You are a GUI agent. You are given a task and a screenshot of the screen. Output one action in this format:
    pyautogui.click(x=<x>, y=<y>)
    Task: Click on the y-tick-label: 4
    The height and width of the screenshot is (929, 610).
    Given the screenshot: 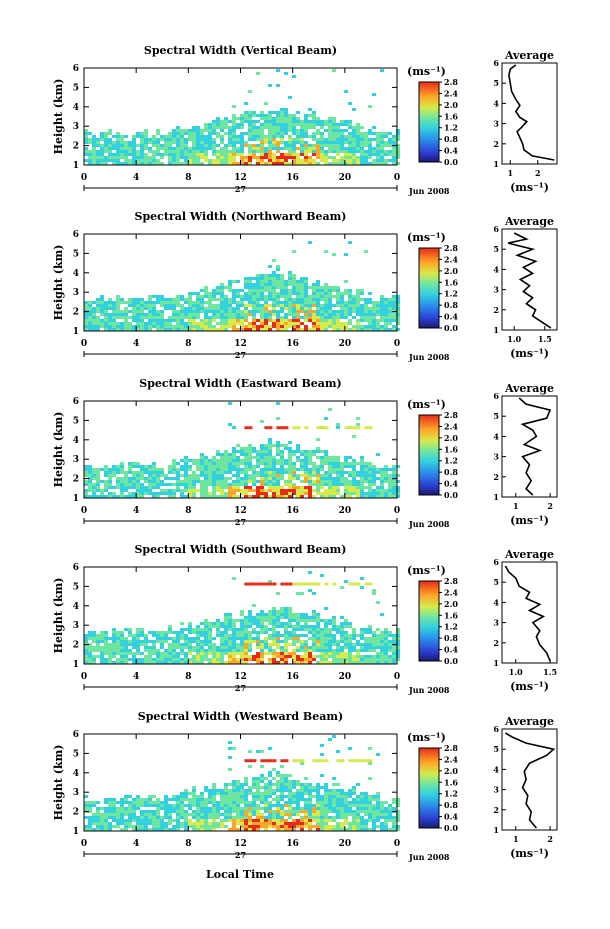 What is the action you would take?
    pyautogui.click(x=76, y=108)
    